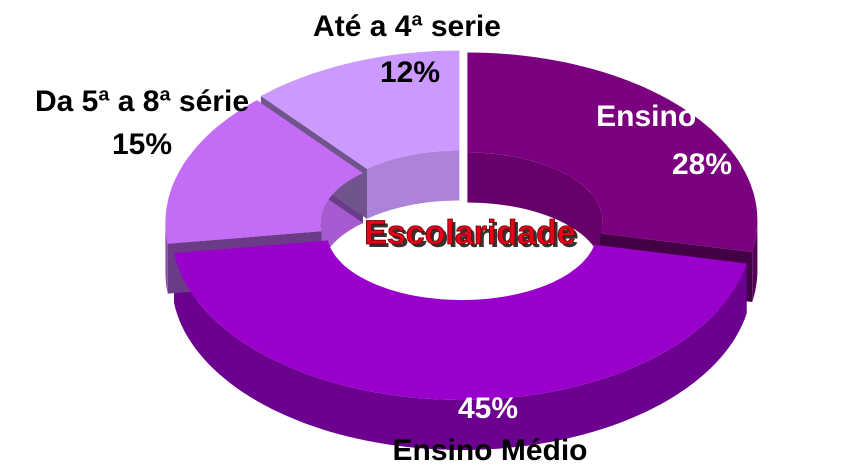 The image size is (867, 472). Describe the element at coordinates (702, 164) in the screenshot. I see `value-label: 28%` at that location.